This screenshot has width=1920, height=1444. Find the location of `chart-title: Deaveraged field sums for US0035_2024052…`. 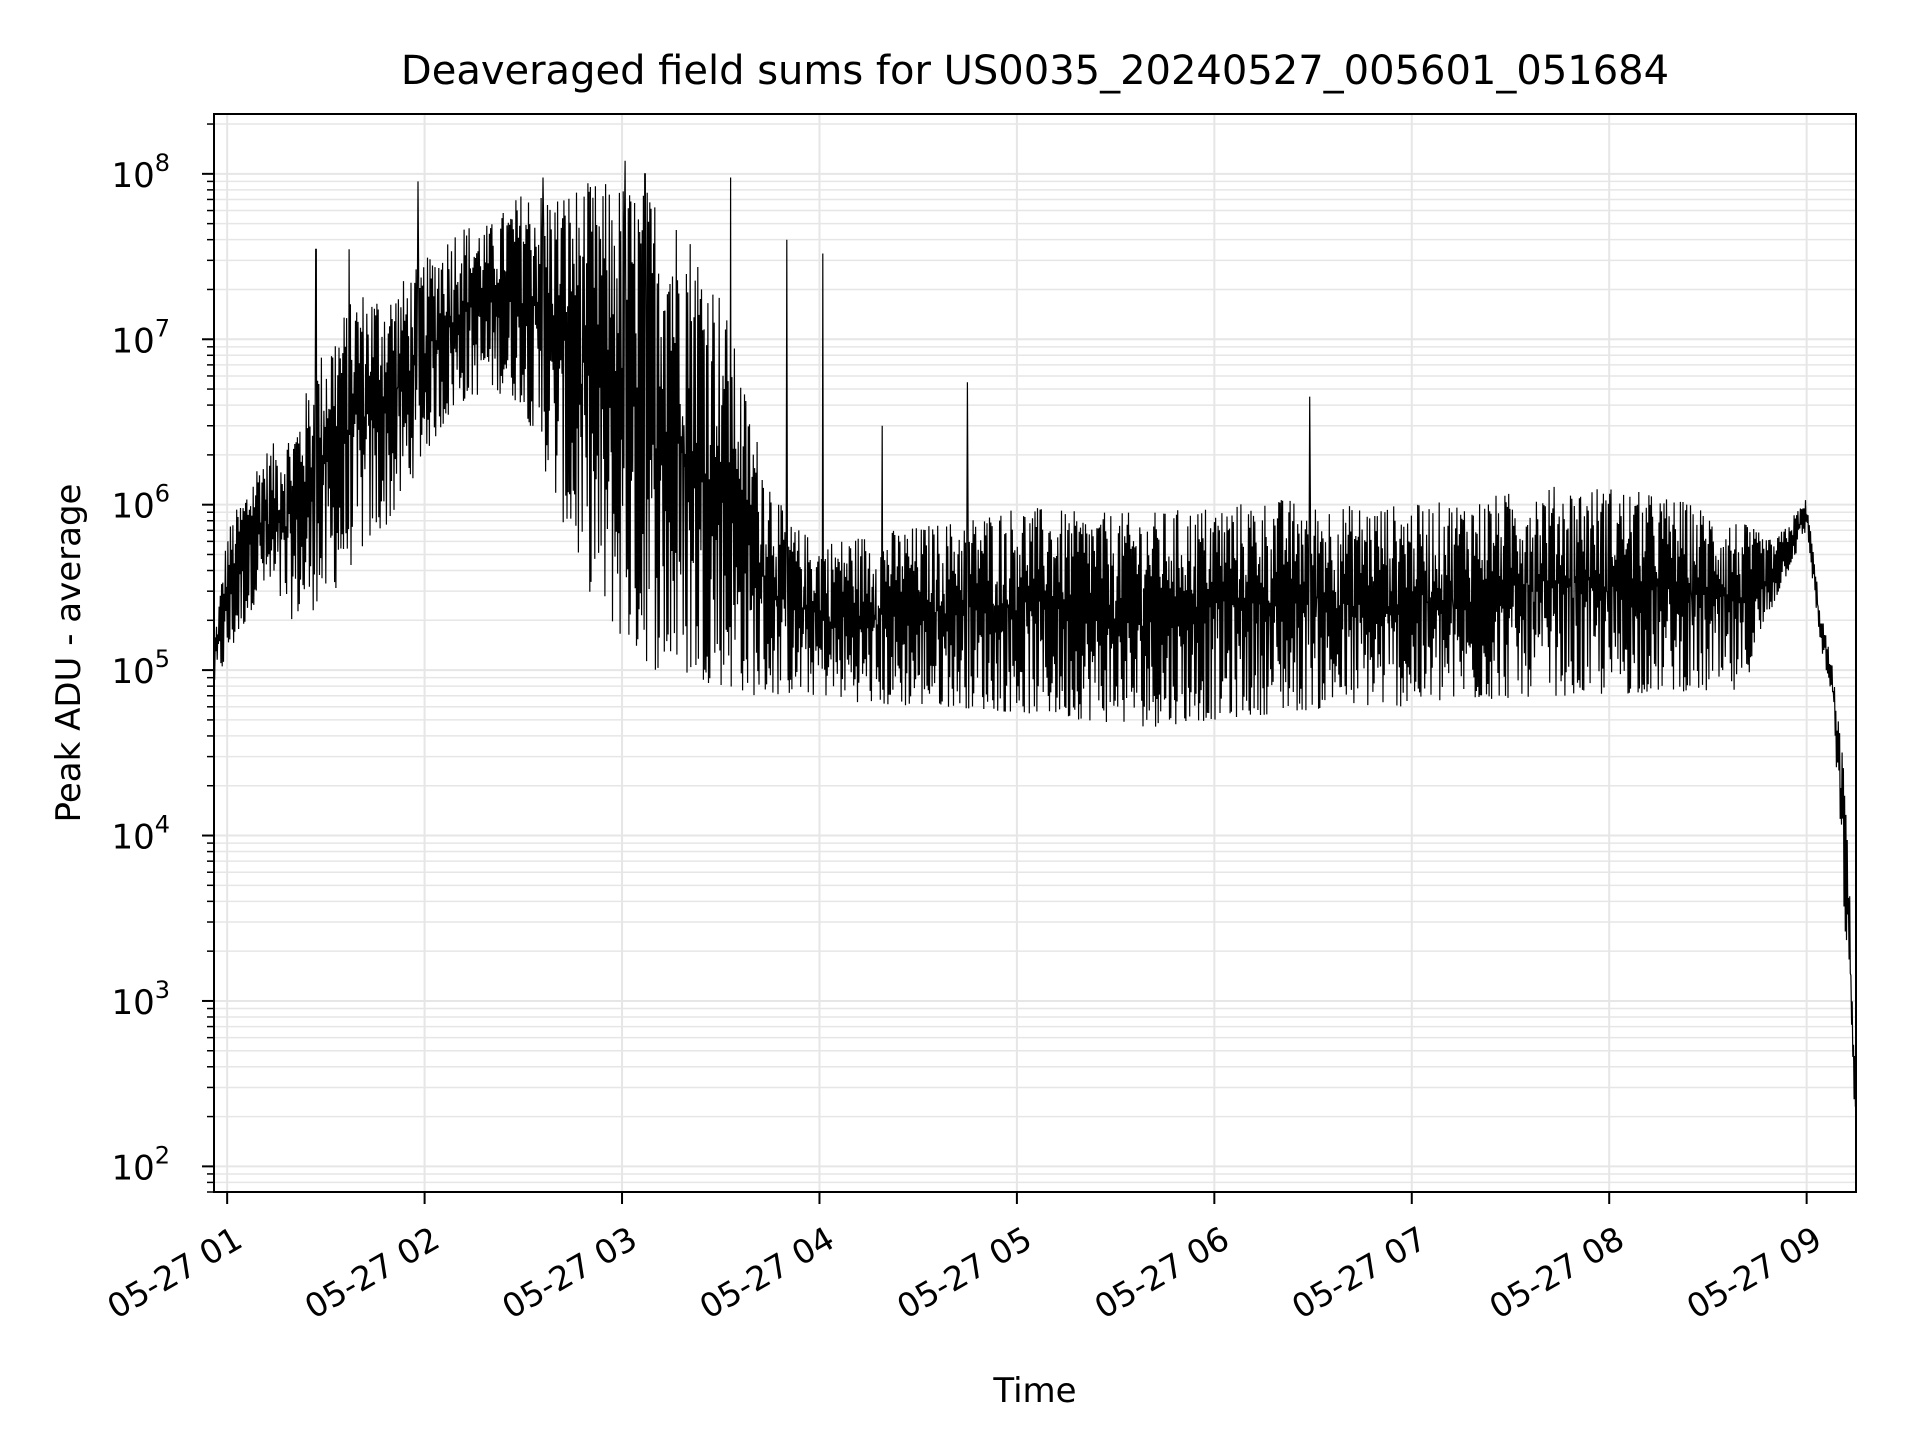

chart-title: Deaveraged field sums for US0035_2024052… is located at coordinates (1035, 71).